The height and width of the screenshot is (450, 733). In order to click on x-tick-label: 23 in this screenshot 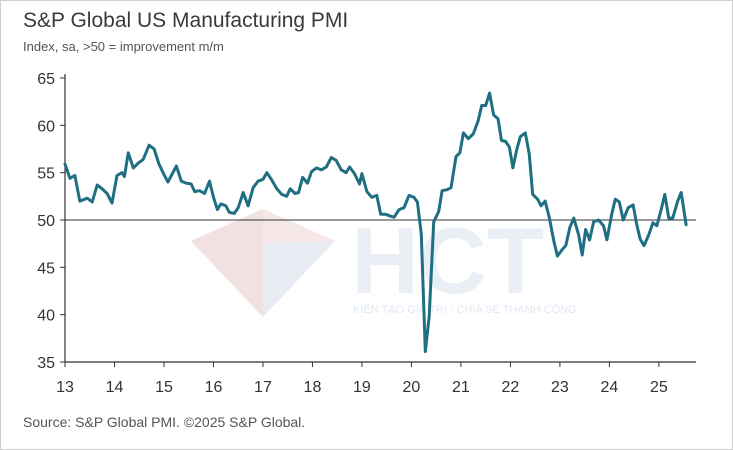, I will do `click(560, 387)`.